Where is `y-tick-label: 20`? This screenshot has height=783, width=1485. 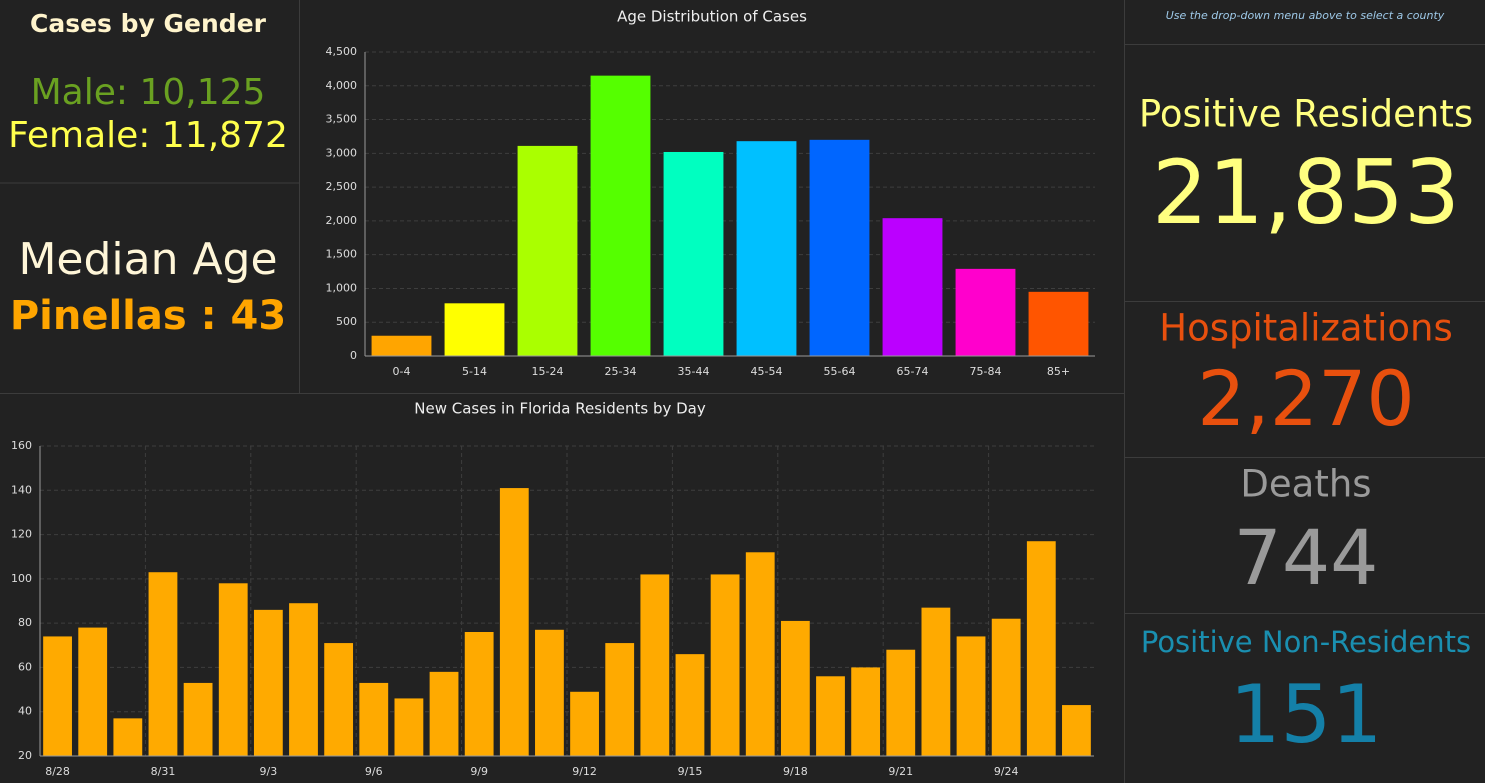 y-tick-label: 20 is located at coordinates (25, 755).